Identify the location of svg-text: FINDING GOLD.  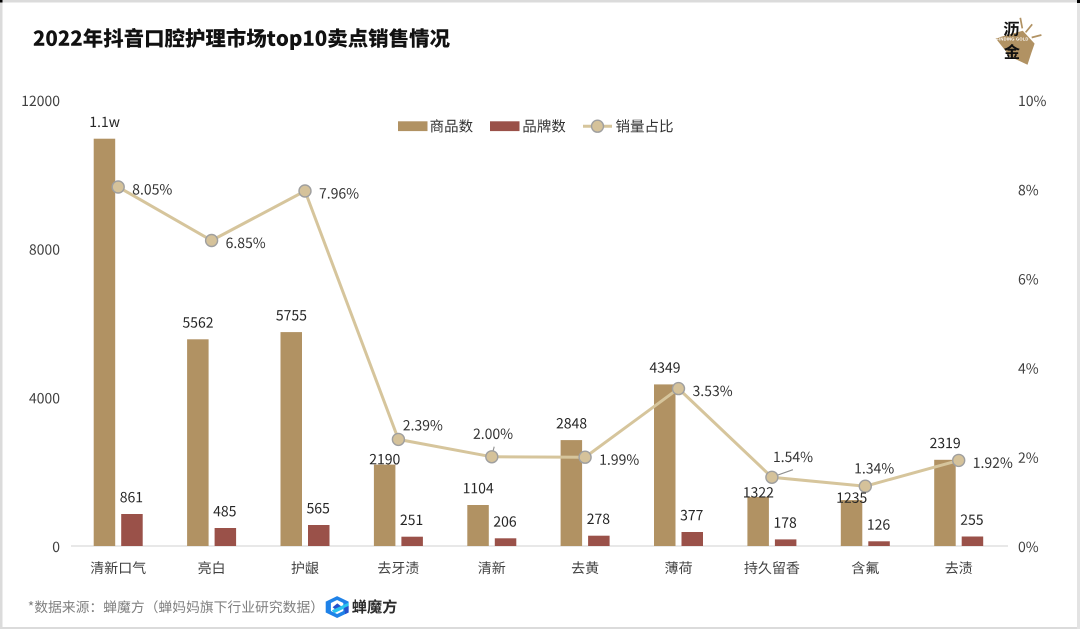
(1012, 39).